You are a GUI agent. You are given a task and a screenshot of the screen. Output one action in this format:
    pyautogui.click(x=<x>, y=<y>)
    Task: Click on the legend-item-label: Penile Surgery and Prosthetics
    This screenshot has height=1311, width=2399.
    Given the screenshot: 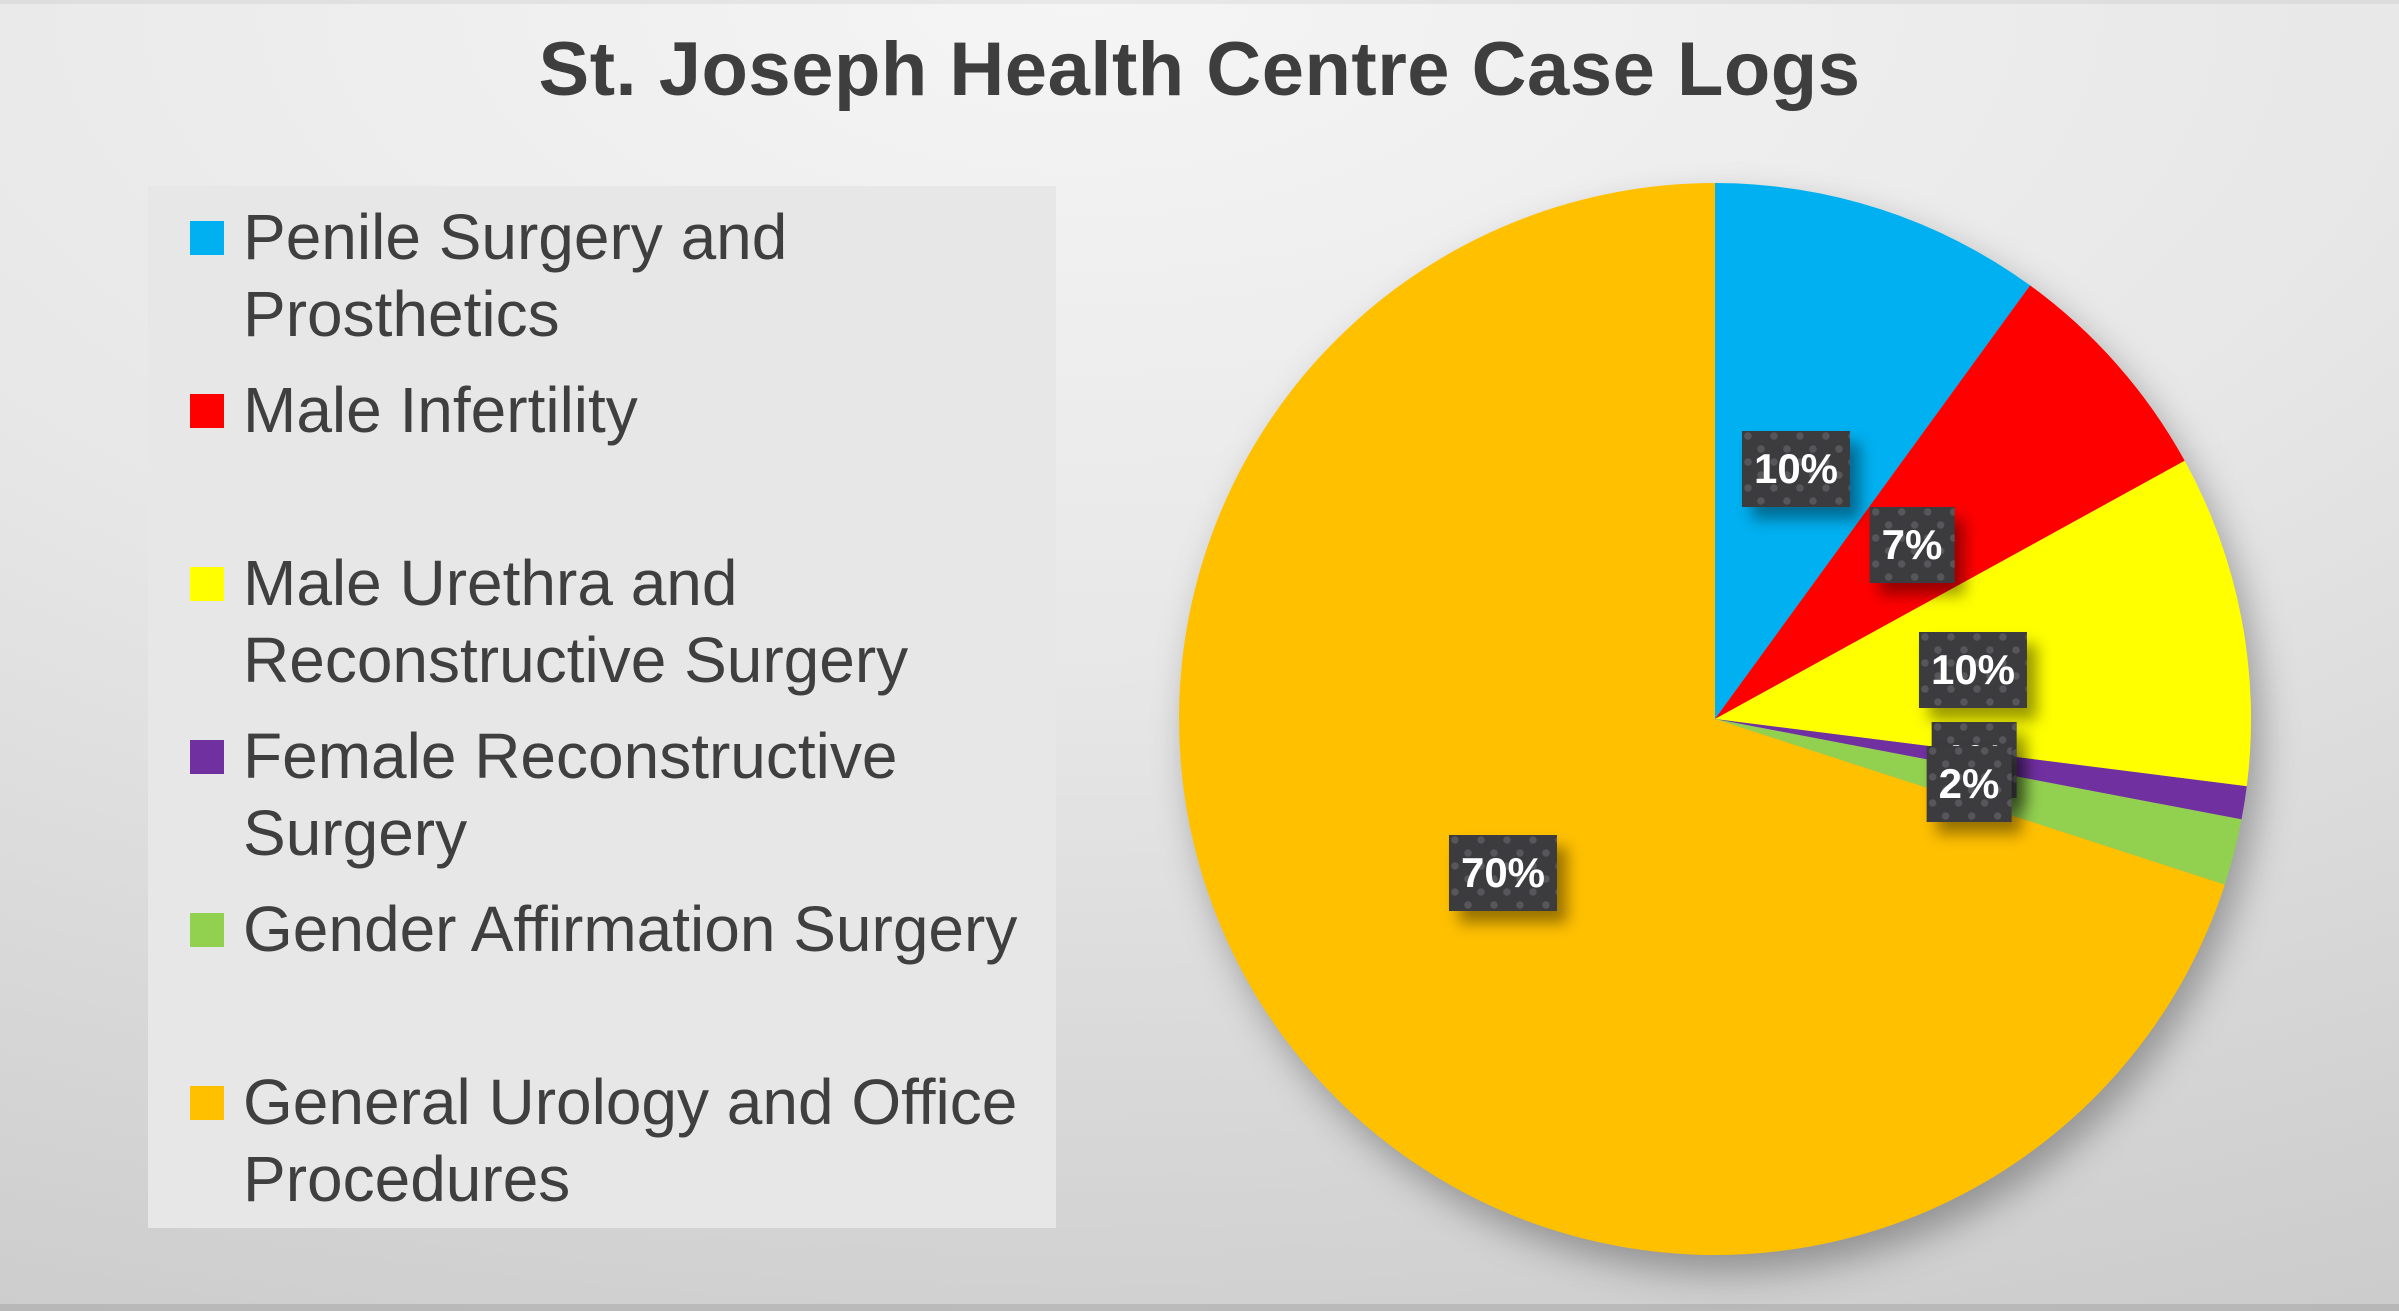 What is the action you would take?
    pyautogui.click(x=515, y=275)
    